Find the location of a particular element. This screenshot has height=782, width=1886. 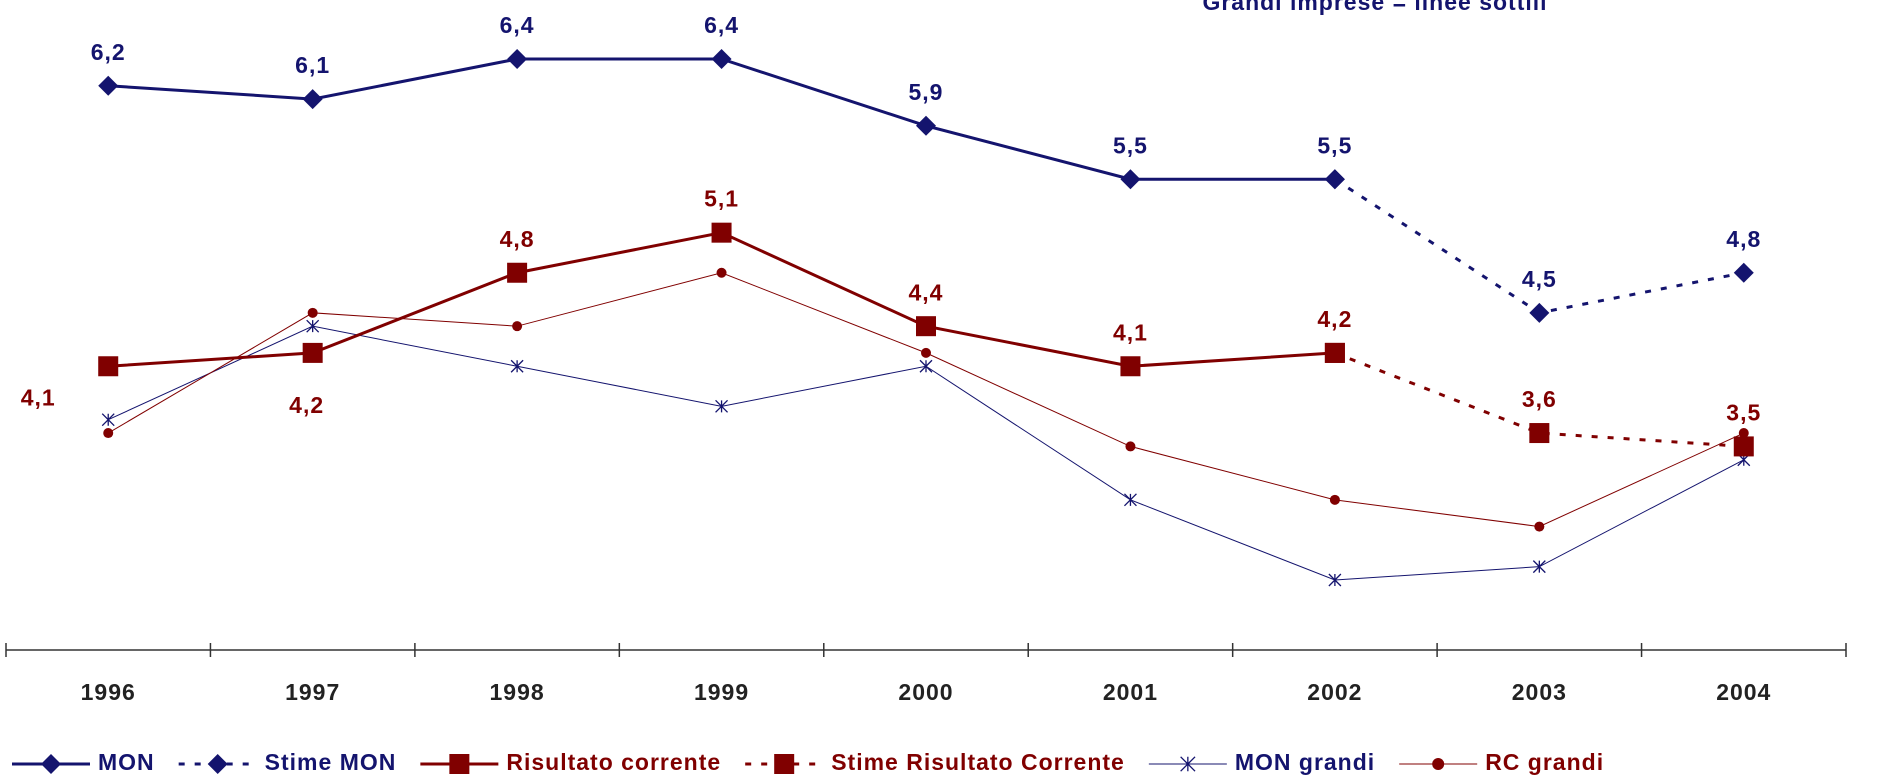

legend-label: Stime MON is located at coordinates (331, 762).